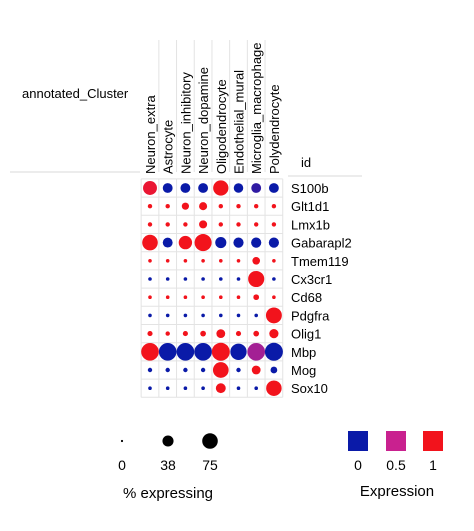  Describe the element at coordinates (150, 388) in the screenshot. I see `dot-Sox10-Neuron_extra` at that location.